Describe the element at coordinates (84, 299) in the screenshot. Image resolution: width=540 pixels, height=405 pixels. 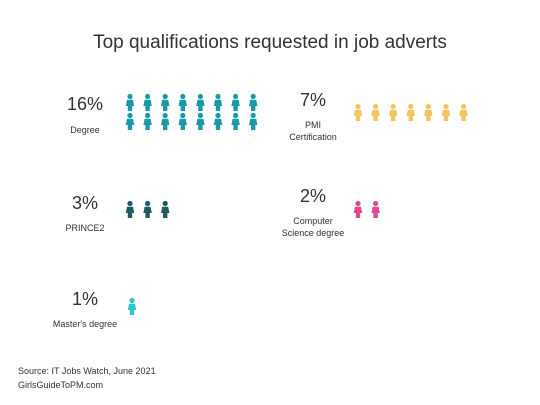
I see `value-label: 1%` at that location.